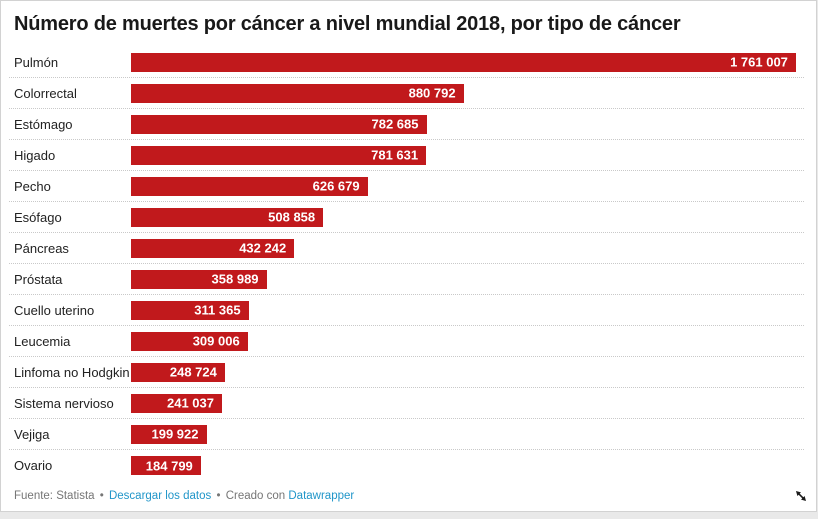 Image resolution: width=818 pixels, height=519 pixels. I want to click on bar-track: 184 799, so click(467, 465).